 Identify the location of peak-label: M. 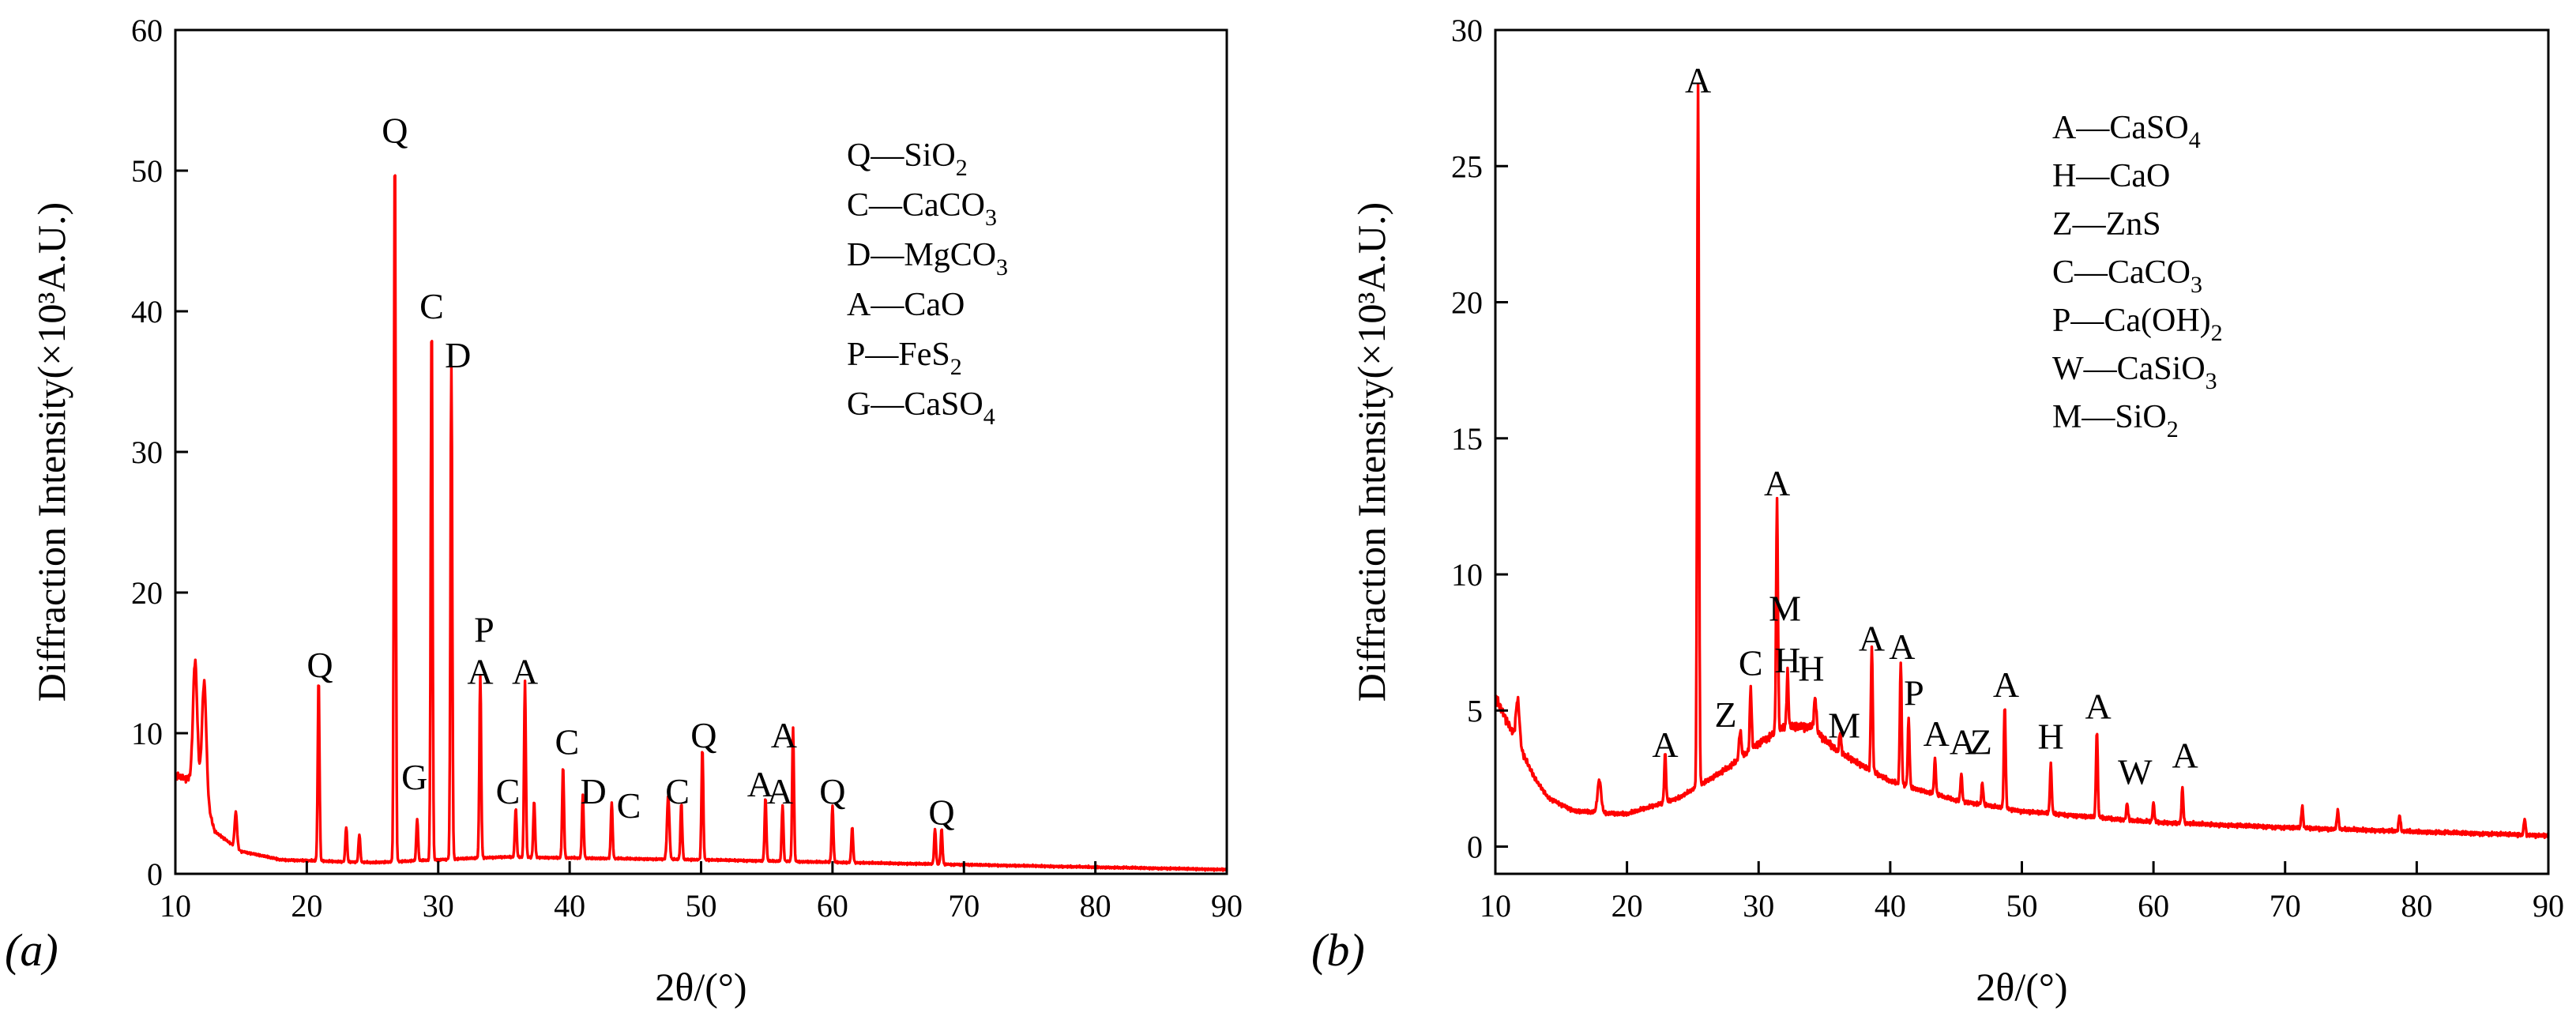
(1844, 726).